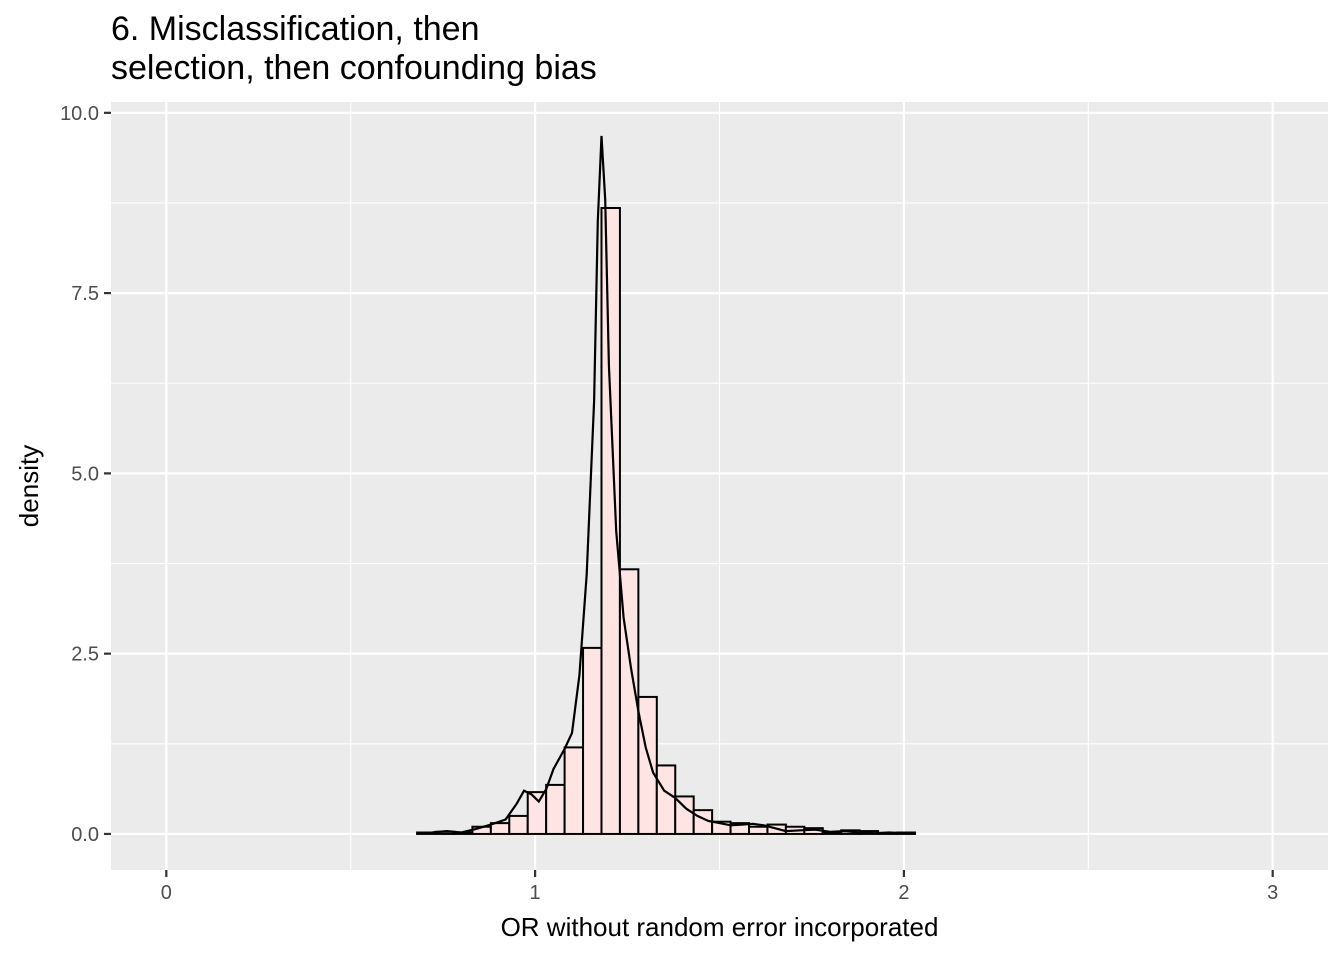 This screenshot has width=1344, height=960. Describe the element at coordinates (535, 893) in the screenshot. I see `x-tick-label: 1` at that location.